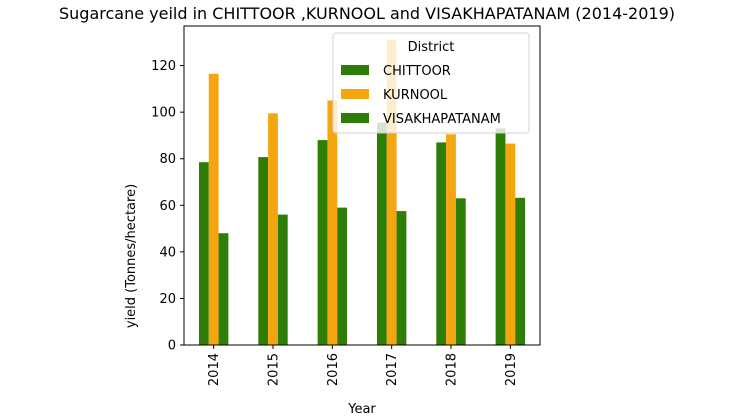 The image size is (734, 416). Describe the element at coordinates (172, 346) in the screenshot. I see `y-tick-label: 0` at that location.